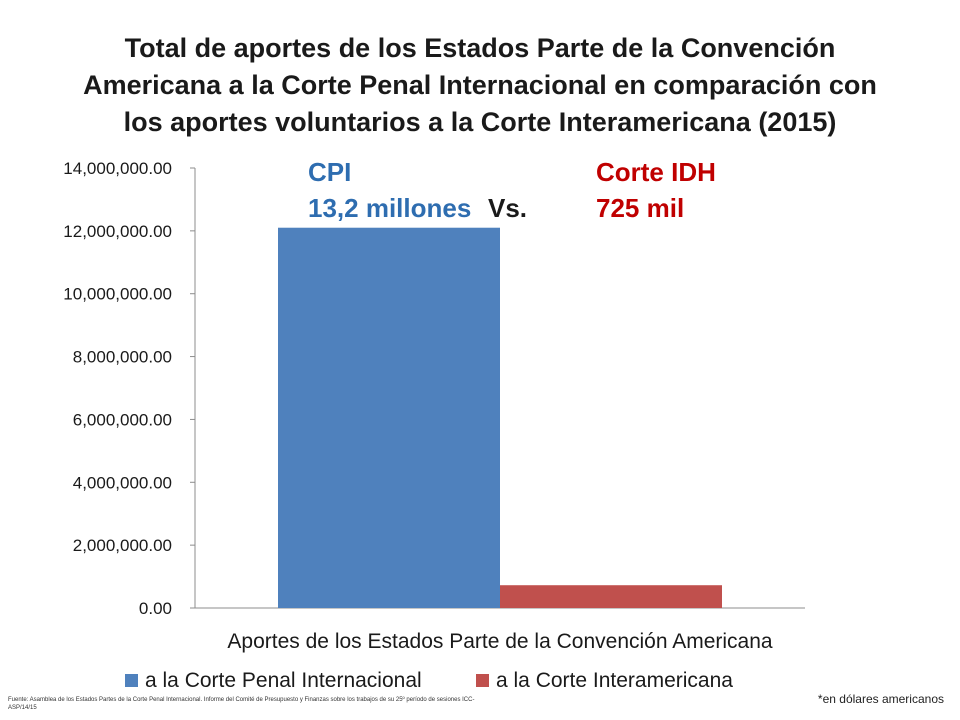 The image size is (960, 720). I want to click on bar-idh, so click(611, 596).